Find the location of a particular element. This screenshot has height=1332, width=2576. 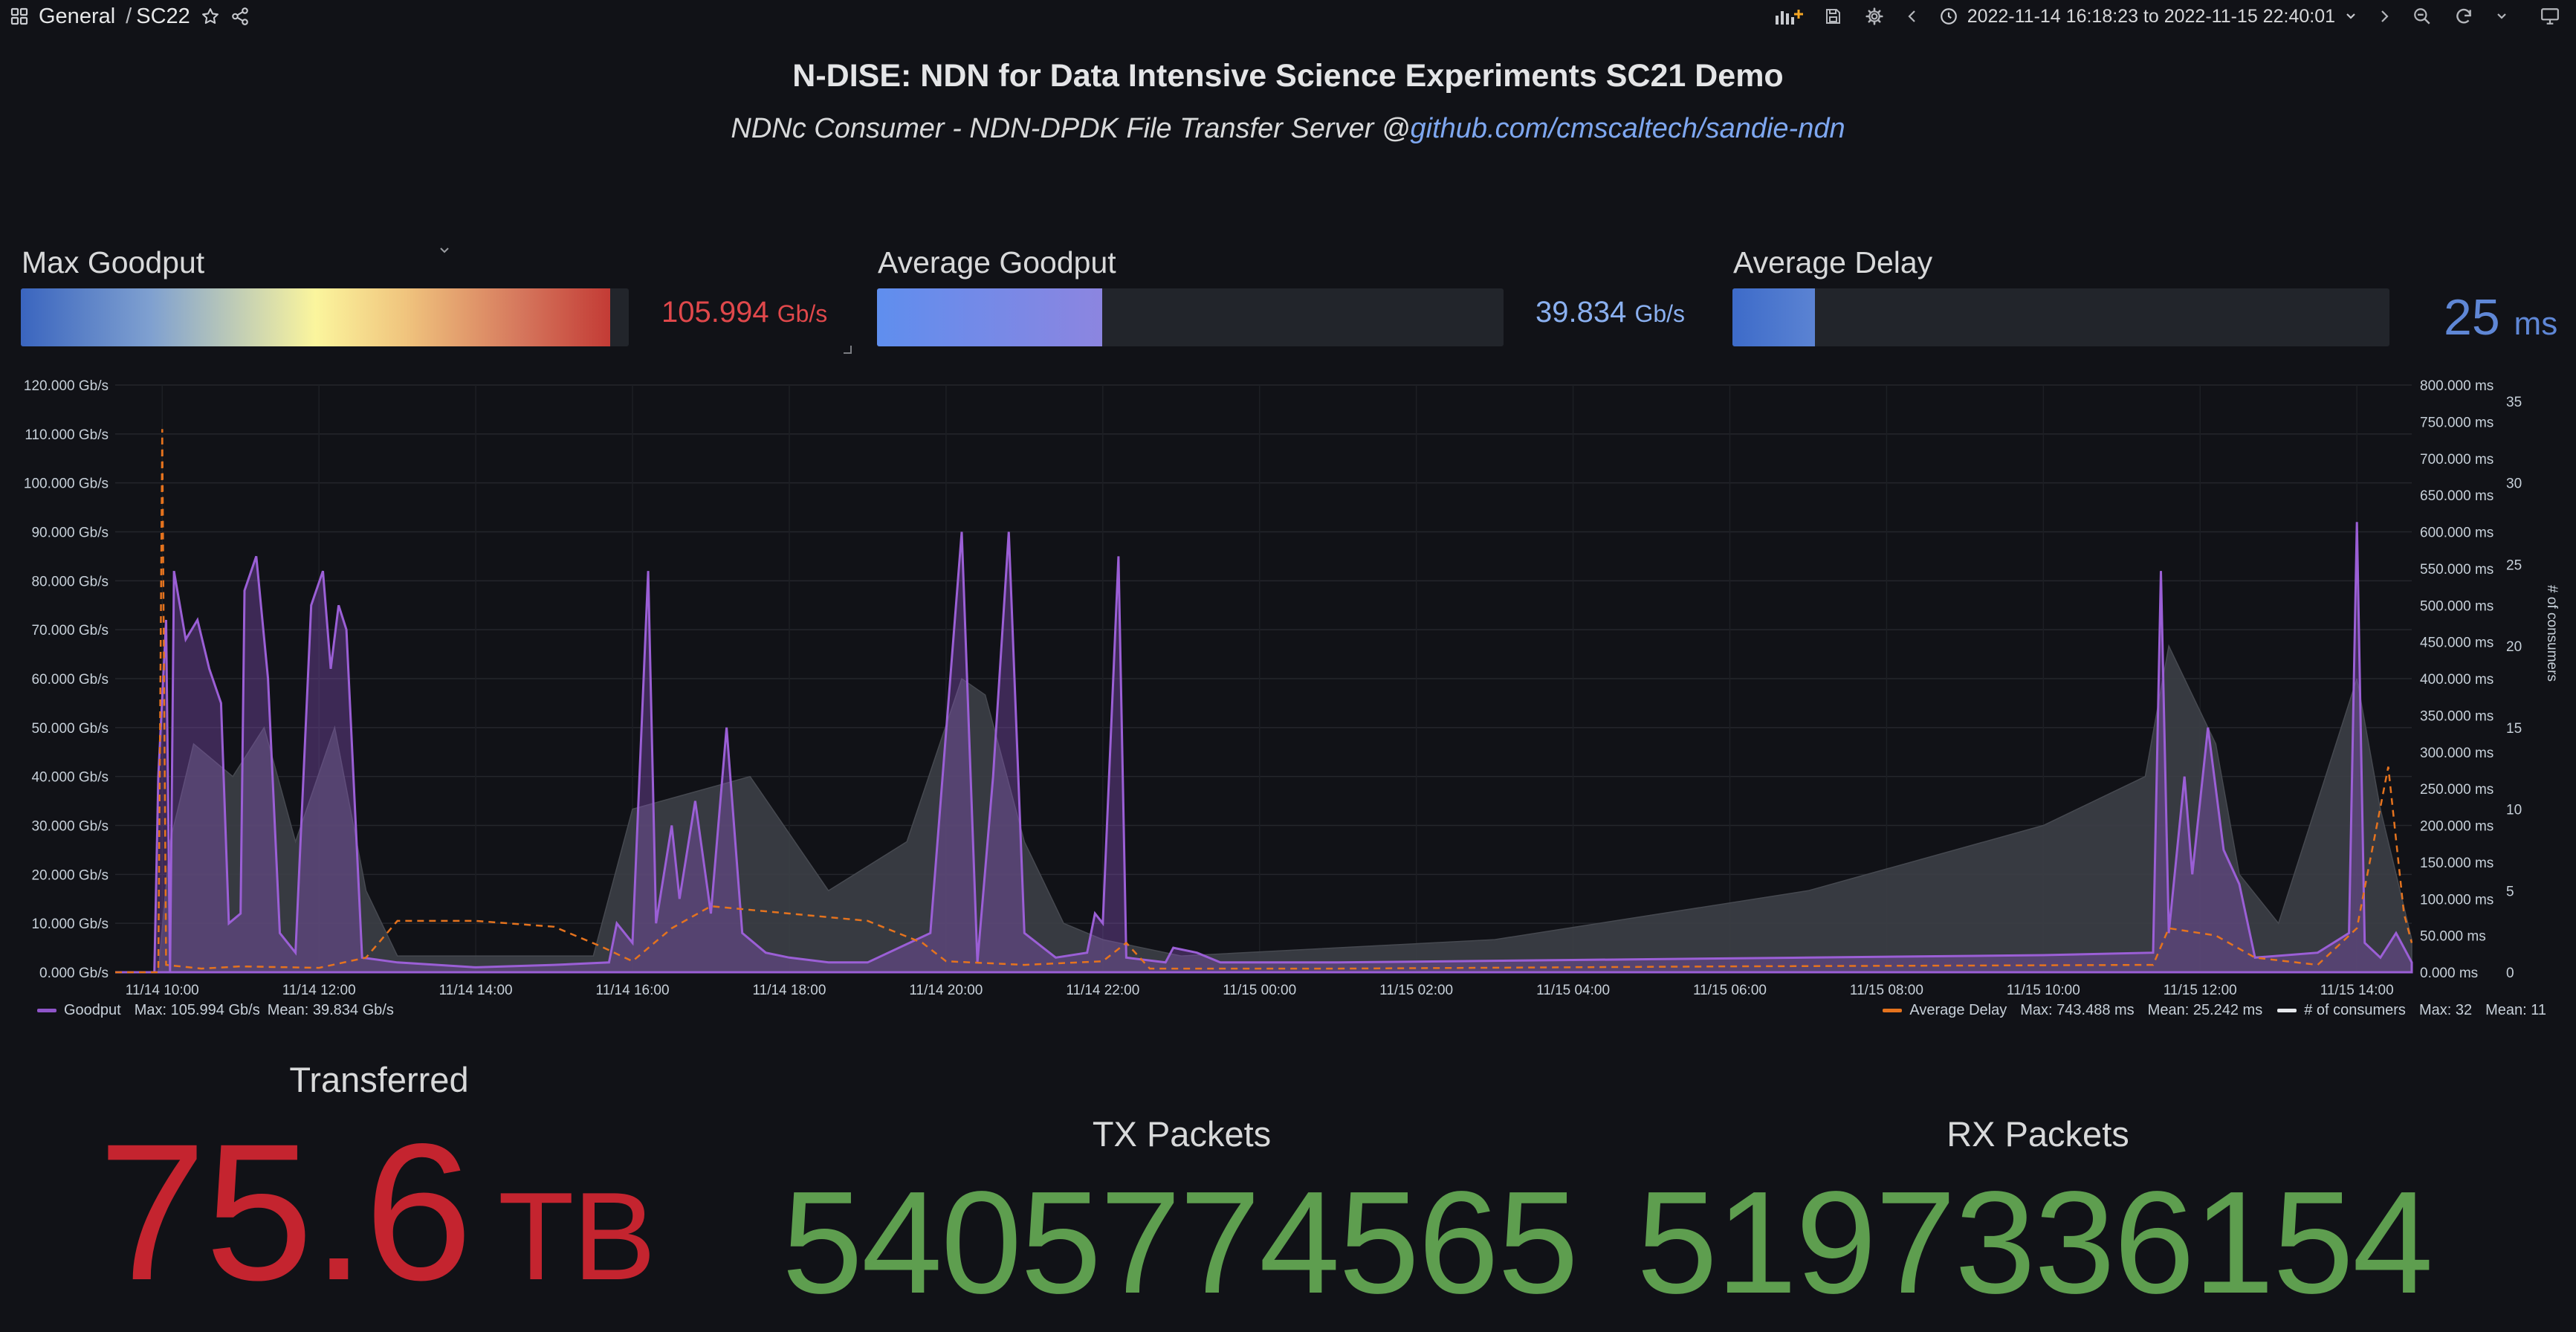

average-delay-number: 25 is located at coordinates (2472, 317).